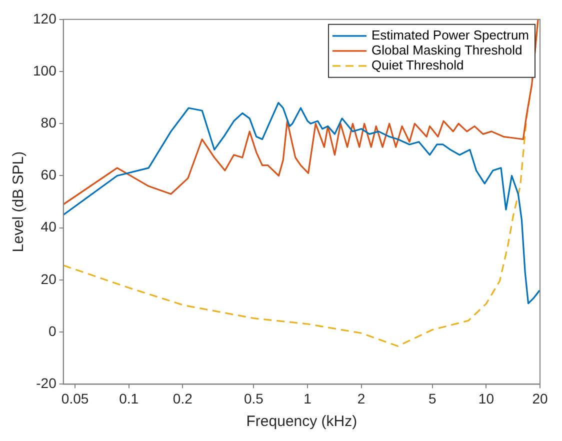 This screenshot has height=441, width=562. I want to click on y-tick-label: 120, so click(45, 18).